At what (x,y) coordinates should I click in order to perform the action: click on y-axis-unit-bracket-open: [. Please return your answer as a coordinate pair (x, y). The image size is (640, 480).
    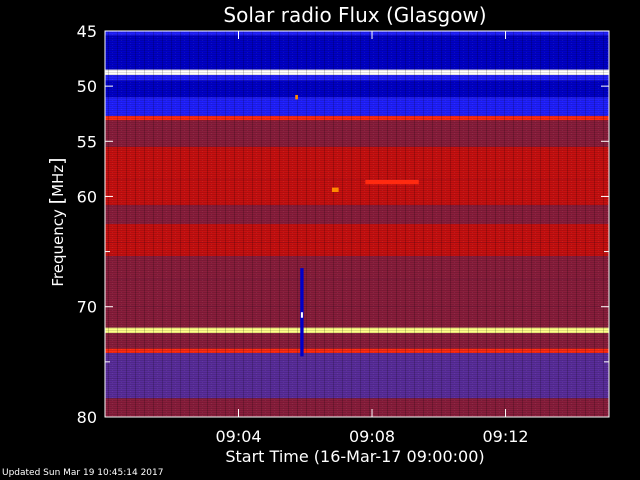
    Looking at the image, I should click on (57, 200).